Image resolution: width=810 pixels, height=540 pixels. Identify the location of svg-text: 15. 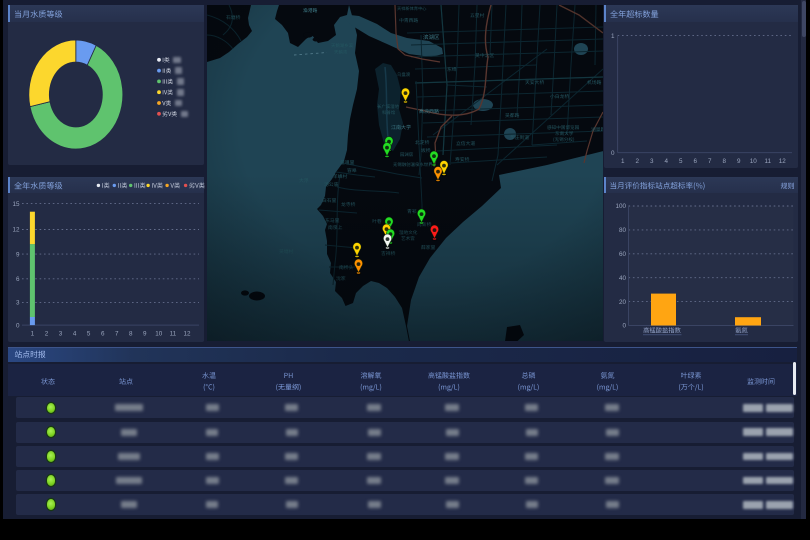
(16, 203).